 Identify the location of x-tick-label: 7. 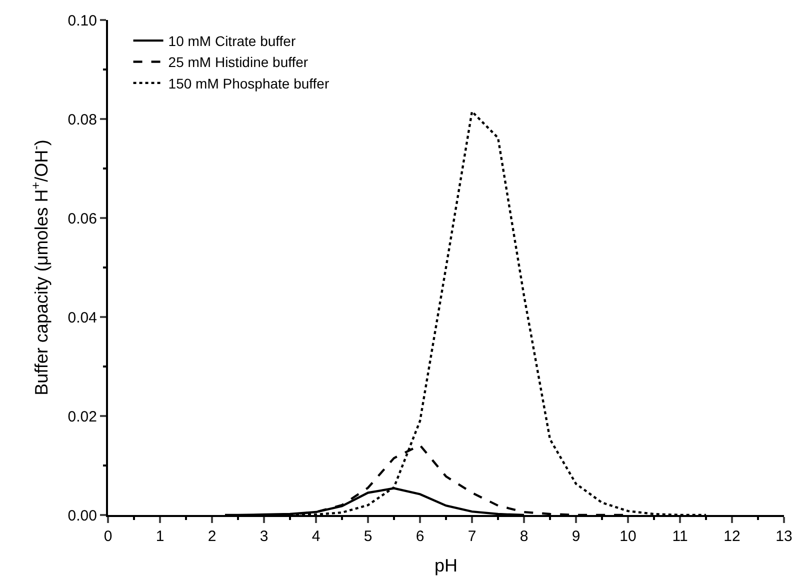
(472, 536).